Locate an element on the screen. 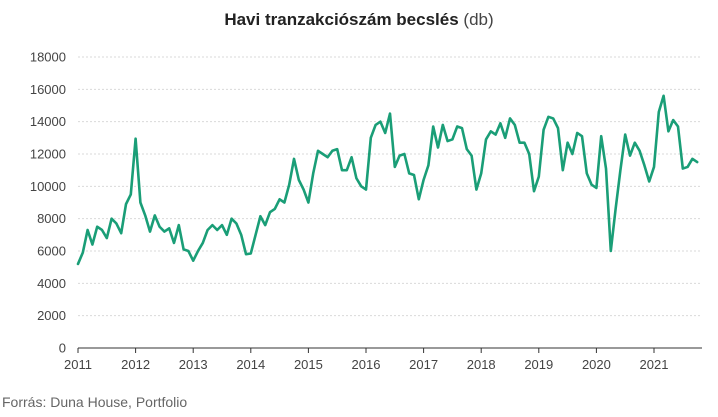 The image size is (718, 417). y-tick-label-8000: 8000 is located at coordinates (51, 218).